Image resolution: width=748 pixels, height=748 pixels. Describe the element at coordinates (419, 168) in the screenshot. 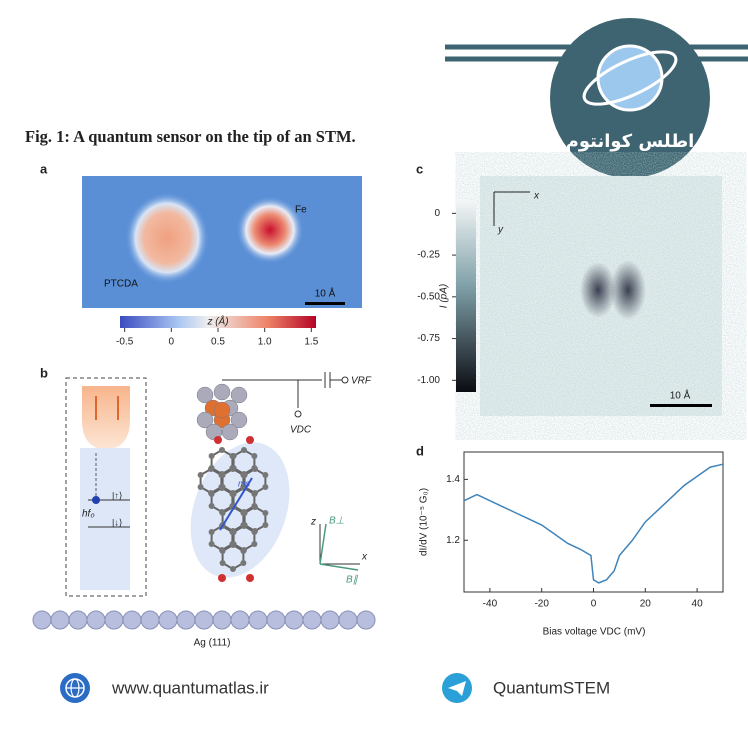

I see `panel-label: c` at that location.